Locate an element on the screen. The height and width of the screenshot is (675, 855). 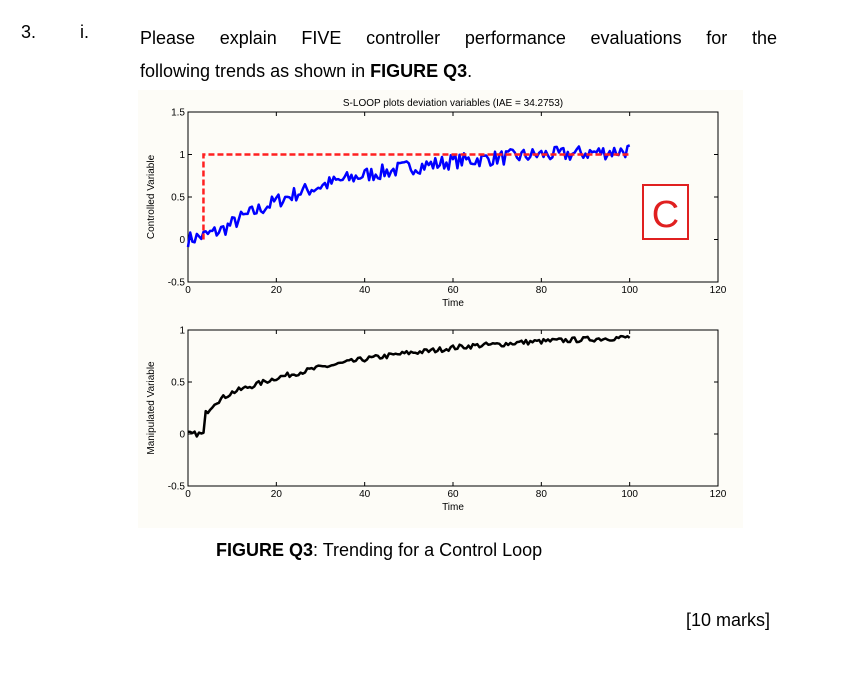
figure-reference: FIGURE Q3 is located at coordinates (419, 71).